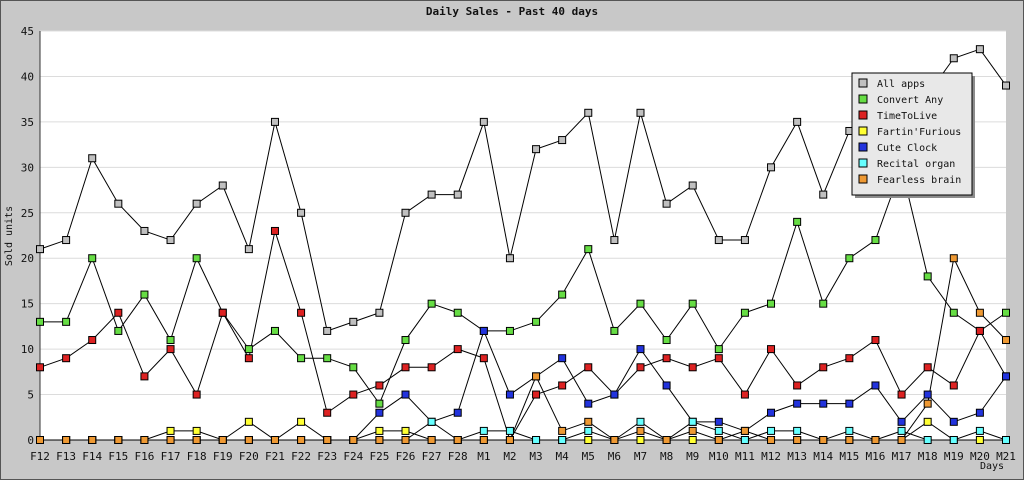 The width and height of the screenshot is (1024, 480). What do you see at coordinates (797, 456) in the screenshot?
I see `x-tick-label: M13` at bounding box center [797, 456].